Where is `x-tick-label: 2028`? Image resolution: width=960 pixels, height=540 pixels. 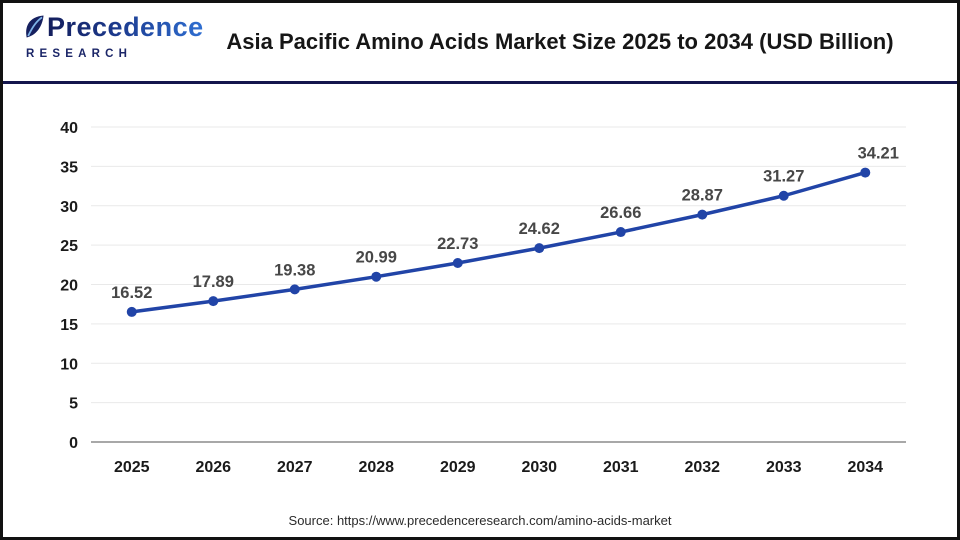
x-tick-label: 2028 is located at coordinates (376, 467).